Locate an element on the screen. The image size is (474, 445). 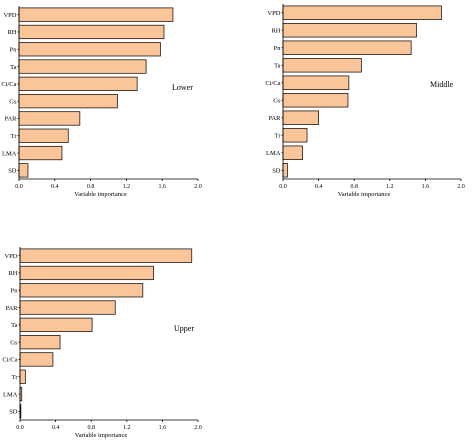
panel-label: Middle is located at coordinates (442, 84).